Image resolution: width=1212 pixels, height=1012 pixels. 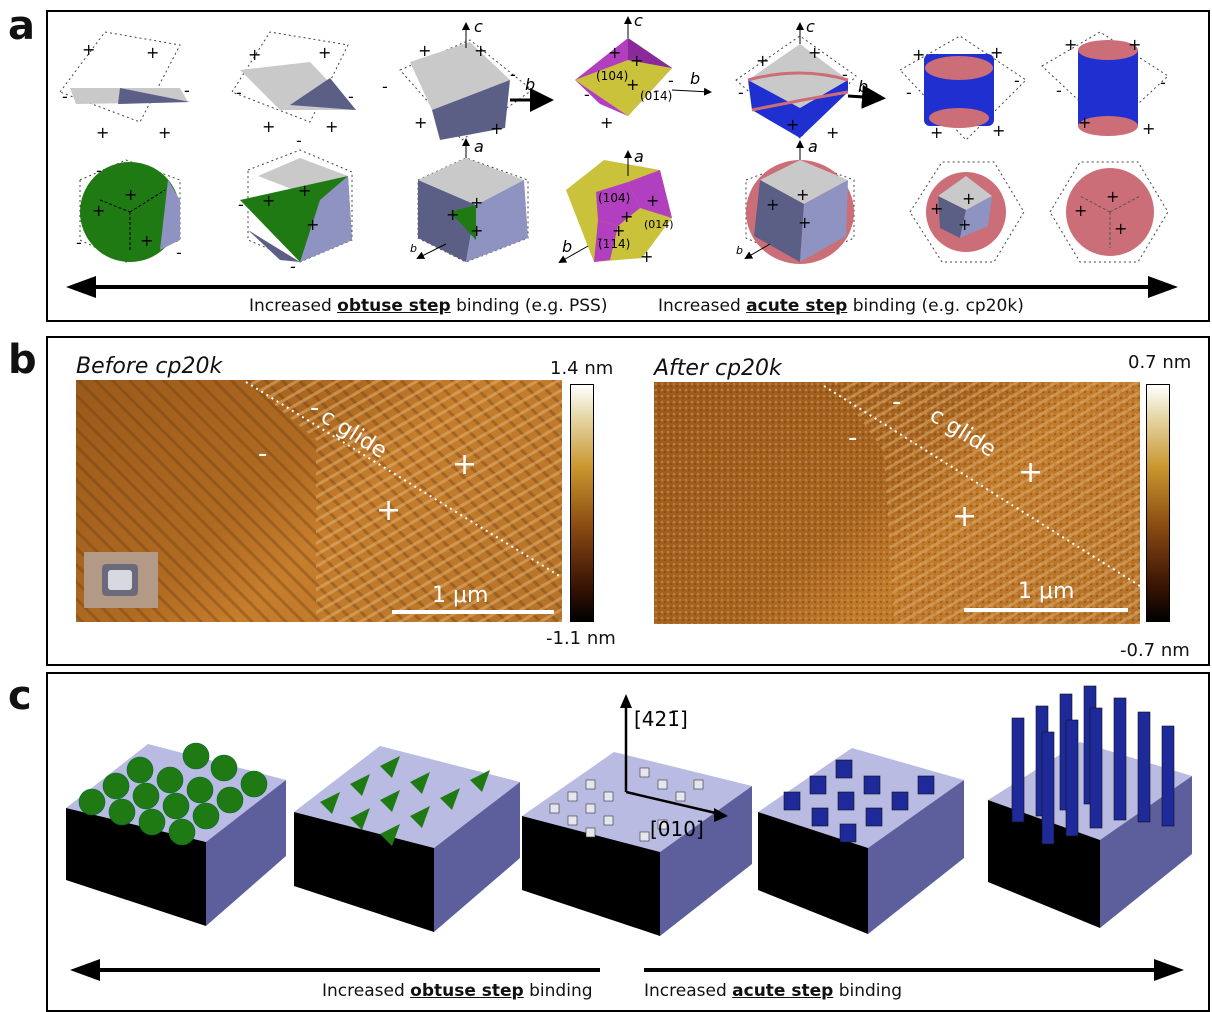 I want to click on colorbar-after-max: 0.7 nm, so click(x=1160, y=362).